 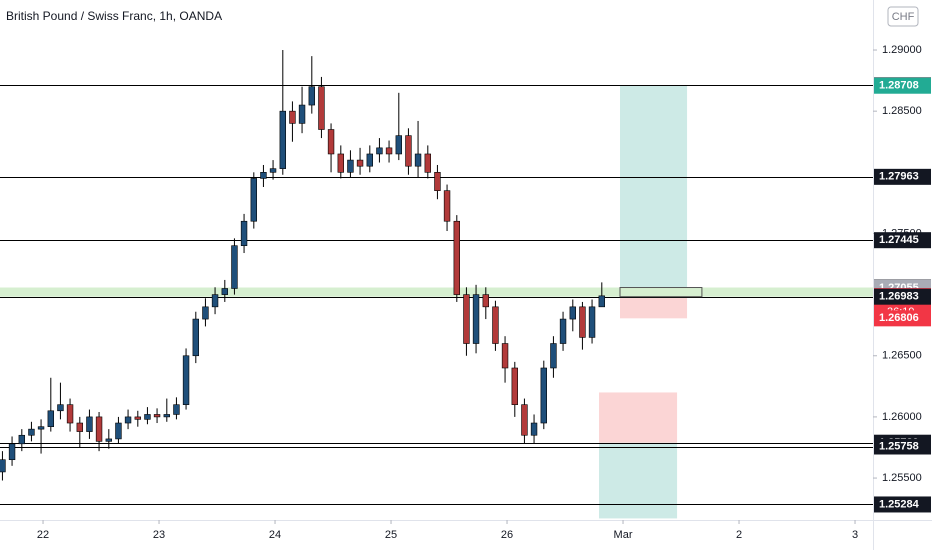 I want to click on price-tag-label: 1.27445, so click(x=899, y=240).